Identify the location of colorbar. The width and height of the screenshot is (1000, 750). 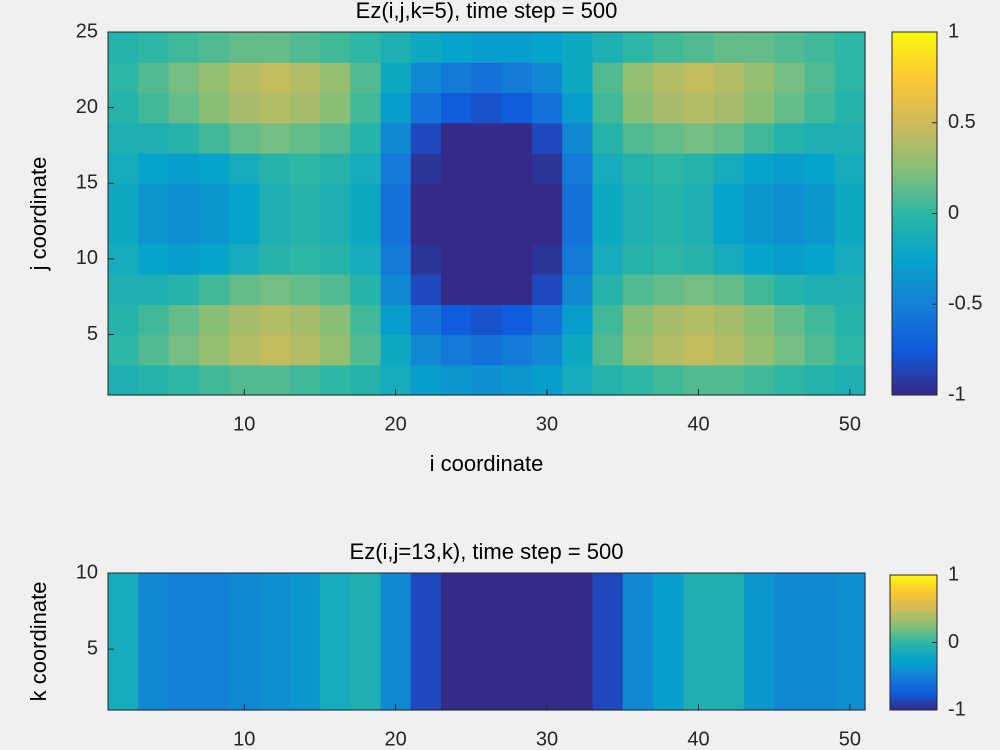
(913, 642).